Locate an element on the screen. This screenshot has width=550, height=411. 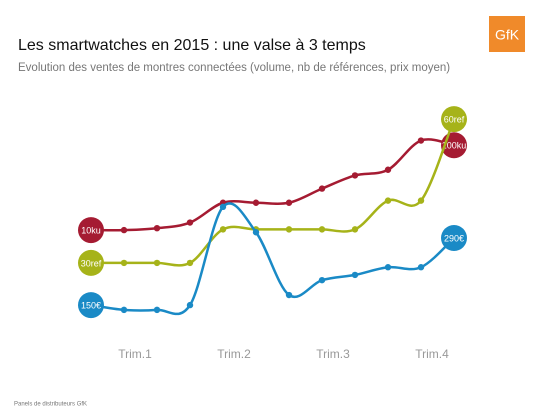
footnote: Panels de distributeurs GfK is located at coordinates (50, 405).